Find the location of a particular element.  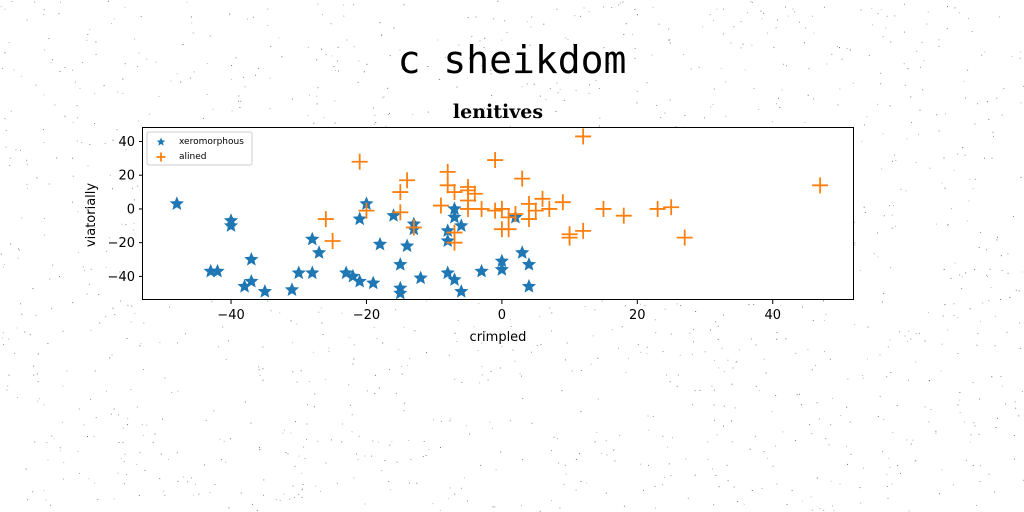

legend-box is located at coordinates (199, 148).